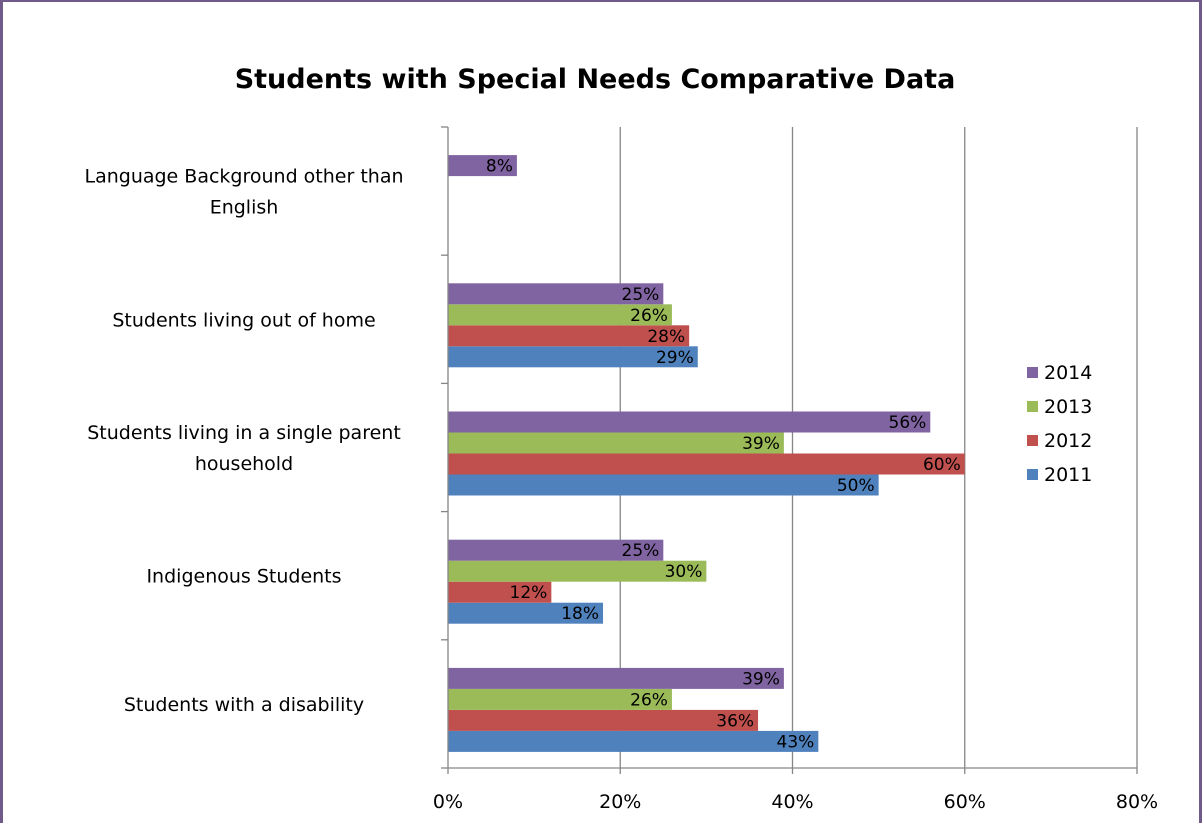 The height and width of the screenshot is (825, 1202). I want to click on x-tick-label-80: 80%, so click(1137, 802).